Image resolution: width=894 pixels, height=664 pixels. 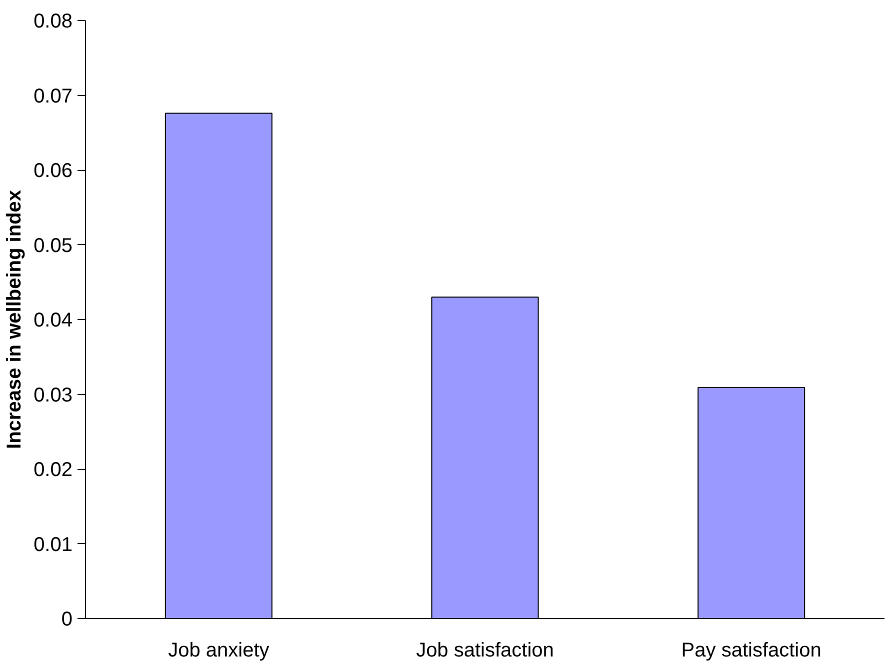 What do you see at coordinates (53, 245) in the screenshot?
I see `y-tick-label: 0.05` at bounding box center [53, 245].